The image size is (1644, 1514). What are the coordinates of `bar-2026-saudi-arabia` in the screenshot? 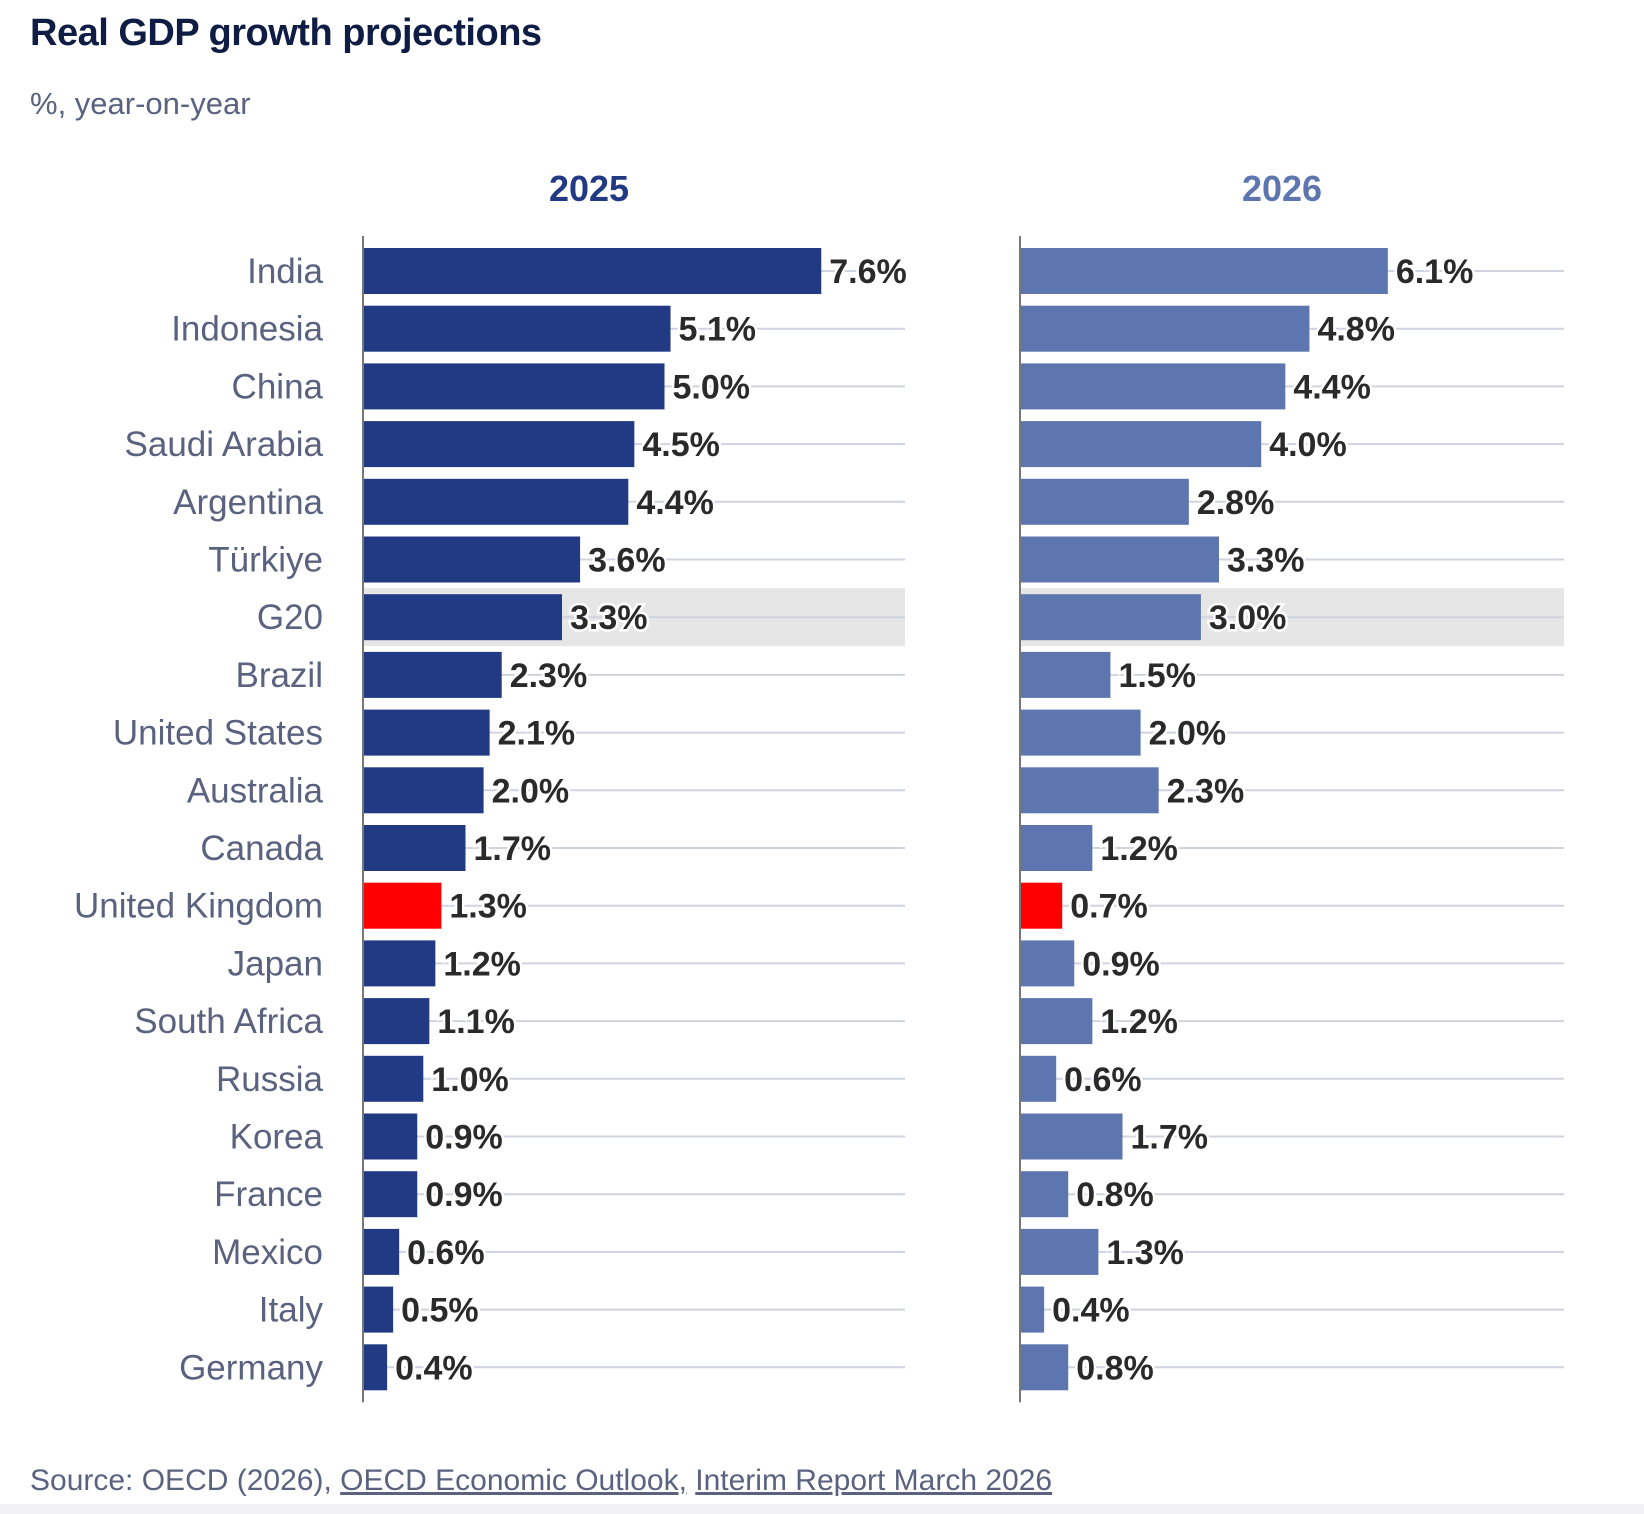 It's located at (1141, 444).